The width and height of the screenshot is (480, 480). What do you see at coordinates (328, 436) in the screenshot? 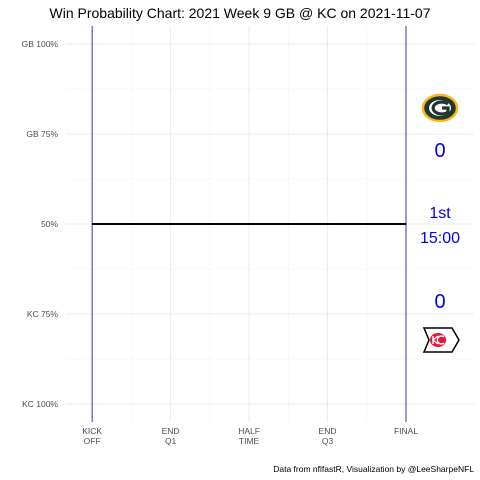
I see `x-tick-label: END Q3` at bounding box center [328, 436].